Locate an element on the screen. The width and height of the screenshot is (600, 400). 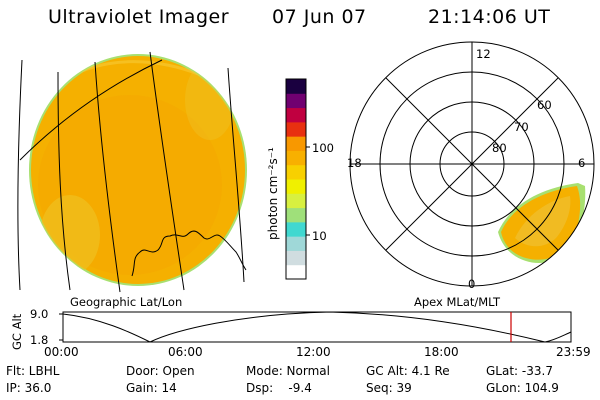
apex-caption: Apex MLat/MLT is located at coordinates (457, 302).